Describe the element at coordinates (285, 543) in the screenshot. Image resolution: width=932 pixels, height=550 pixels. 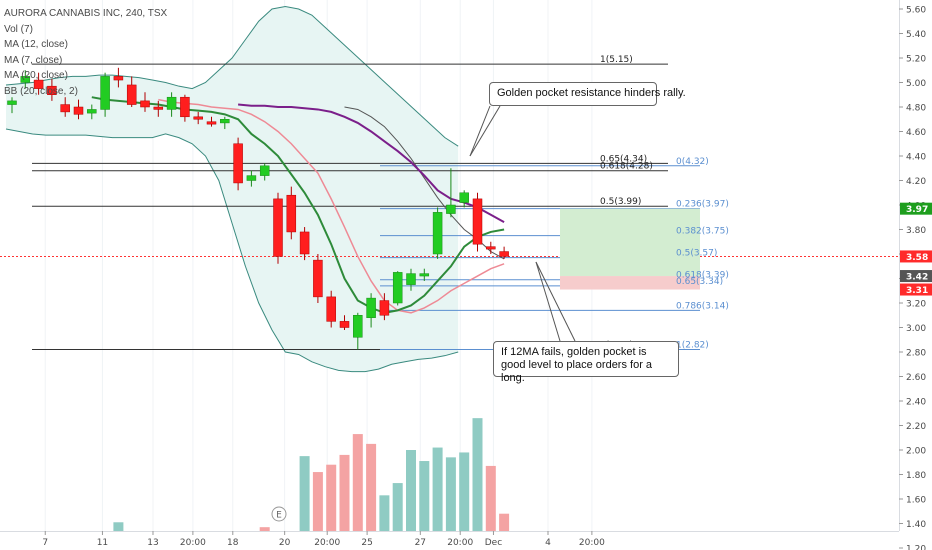
I see `time-tick-label: 20` at that location.